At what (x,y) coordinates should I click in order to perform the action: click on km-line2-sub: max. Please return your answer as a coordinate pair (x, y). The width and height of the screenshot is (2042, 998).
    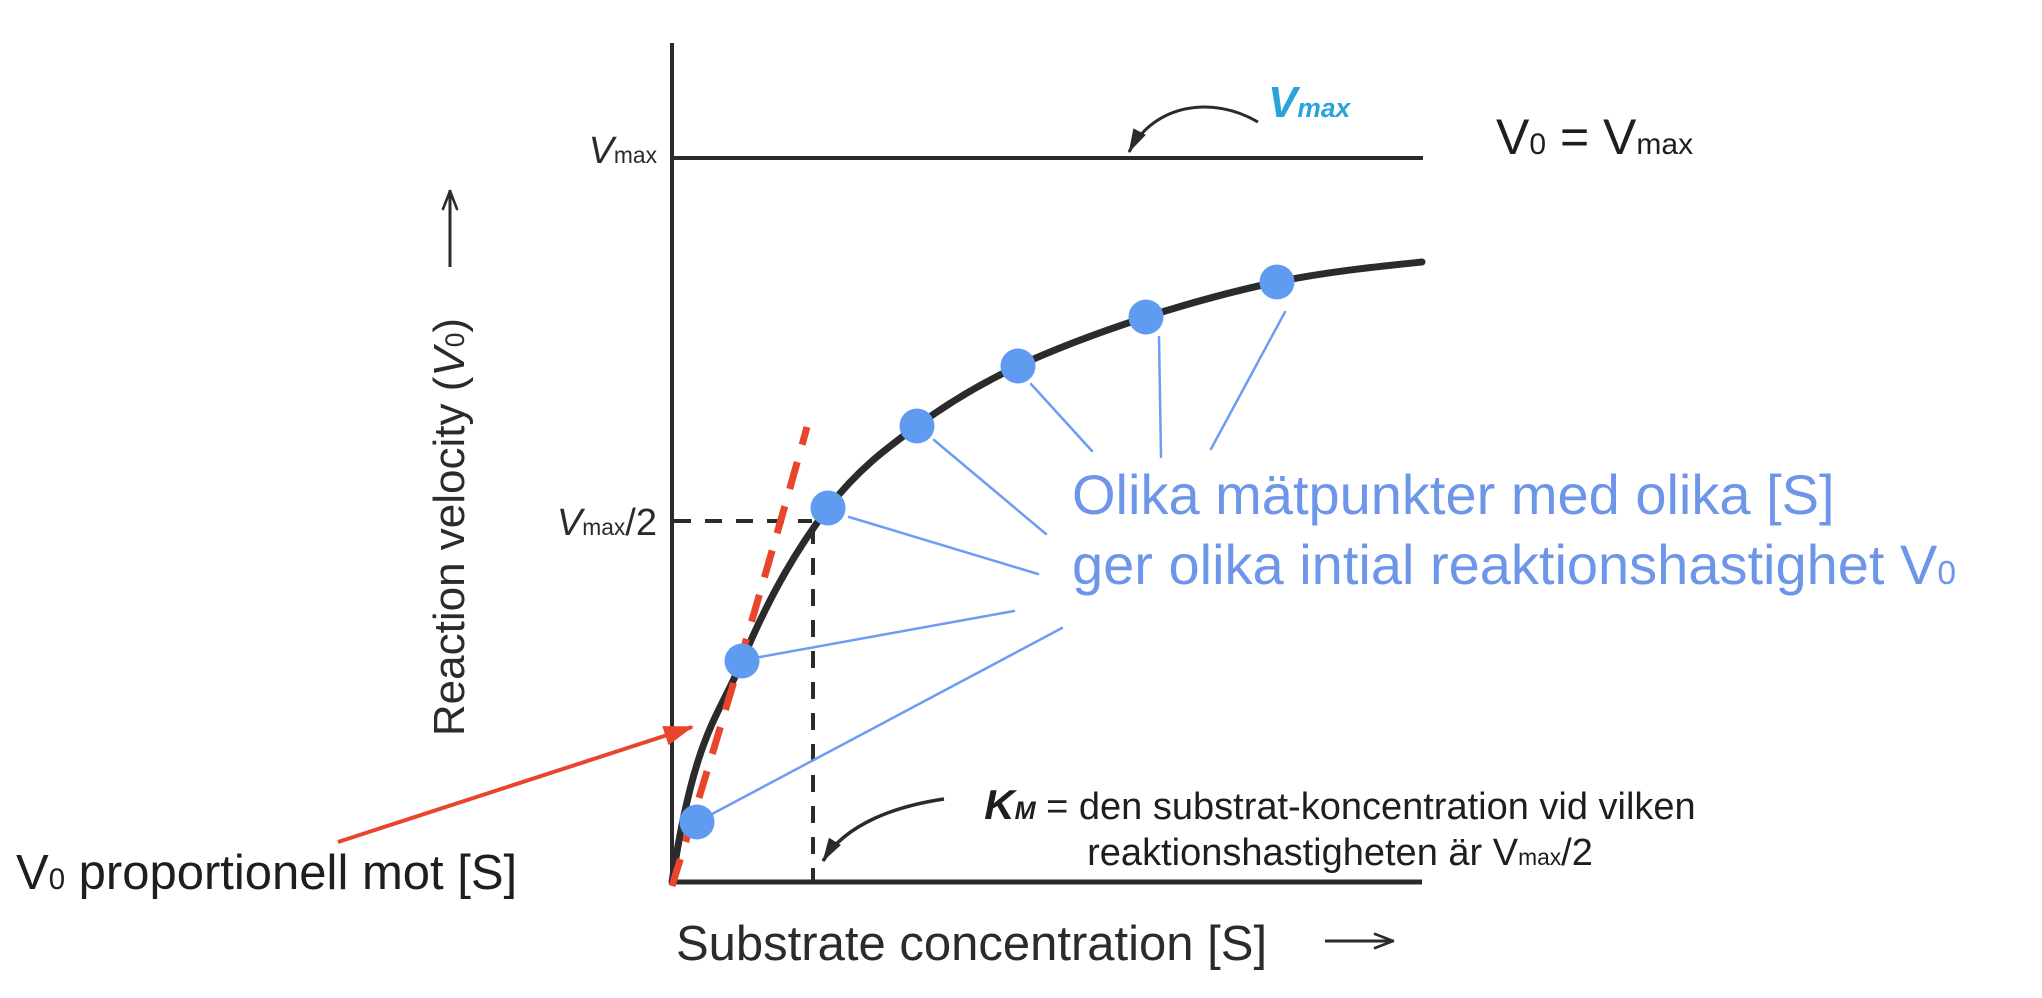
    Looking at the image, I should click on (1540, 857).